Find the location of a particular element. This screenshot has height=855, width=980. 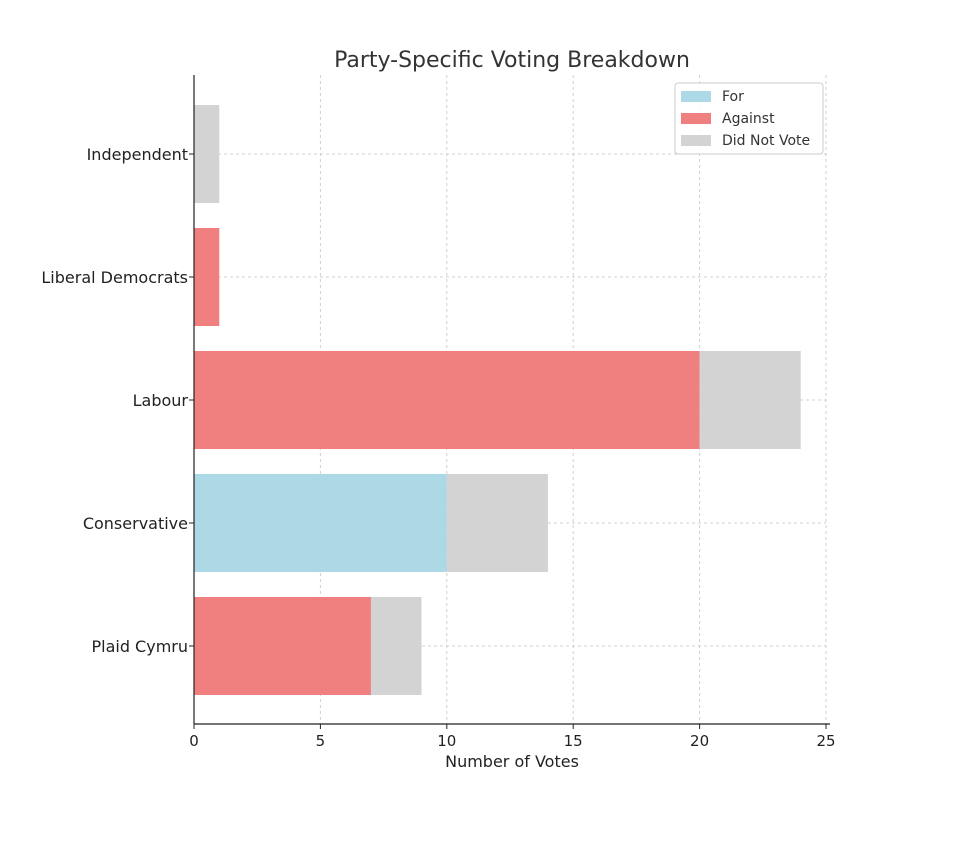

legend-label-against: Against is located at coordinates (748, 119).